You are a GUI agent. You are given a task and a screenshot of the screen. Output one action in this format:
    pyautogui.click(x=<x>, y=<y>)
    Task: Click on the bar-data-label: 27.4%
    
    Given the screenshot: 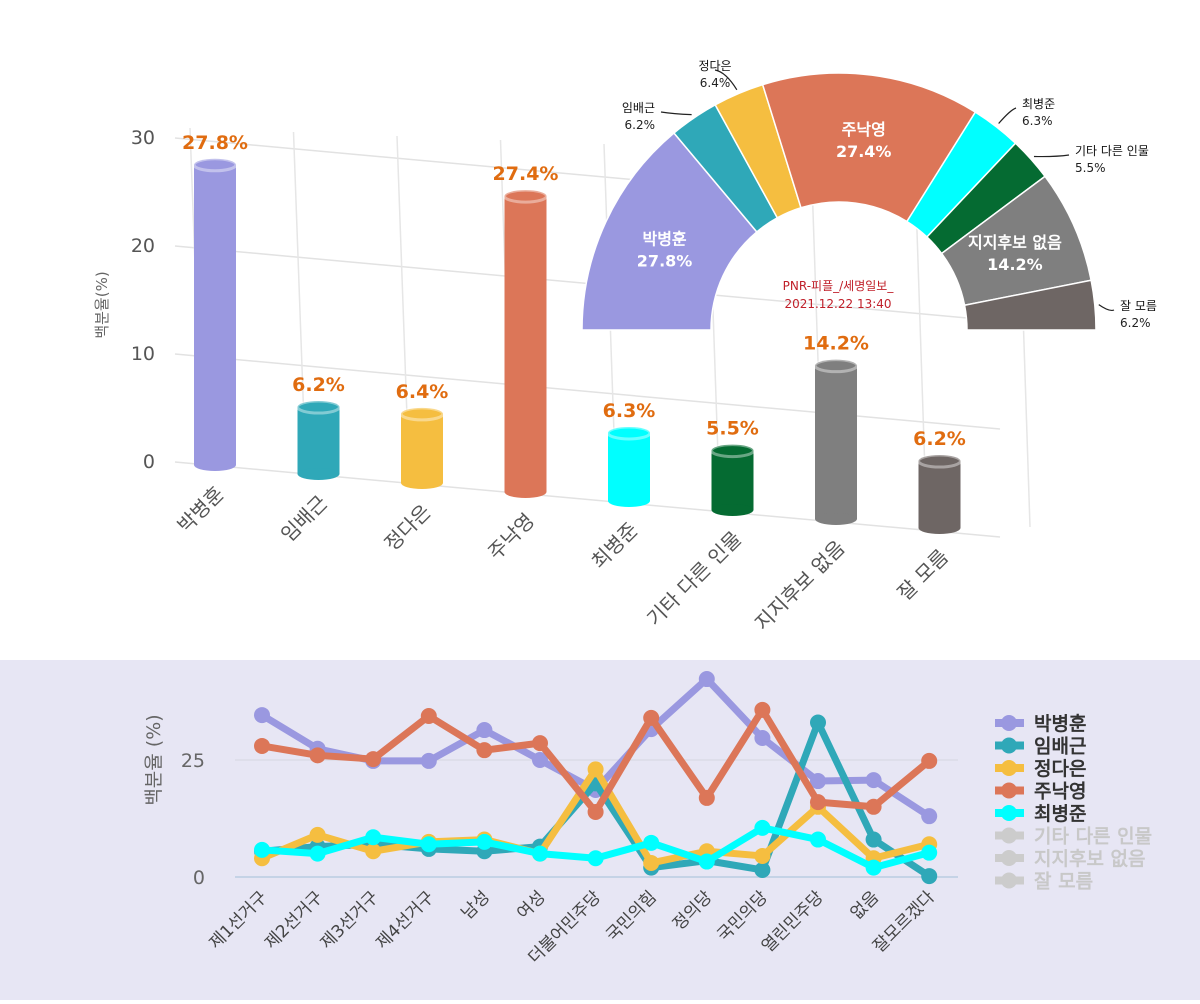 What is the action you would take?
    pyautogui.click(x=526, y=174)
    